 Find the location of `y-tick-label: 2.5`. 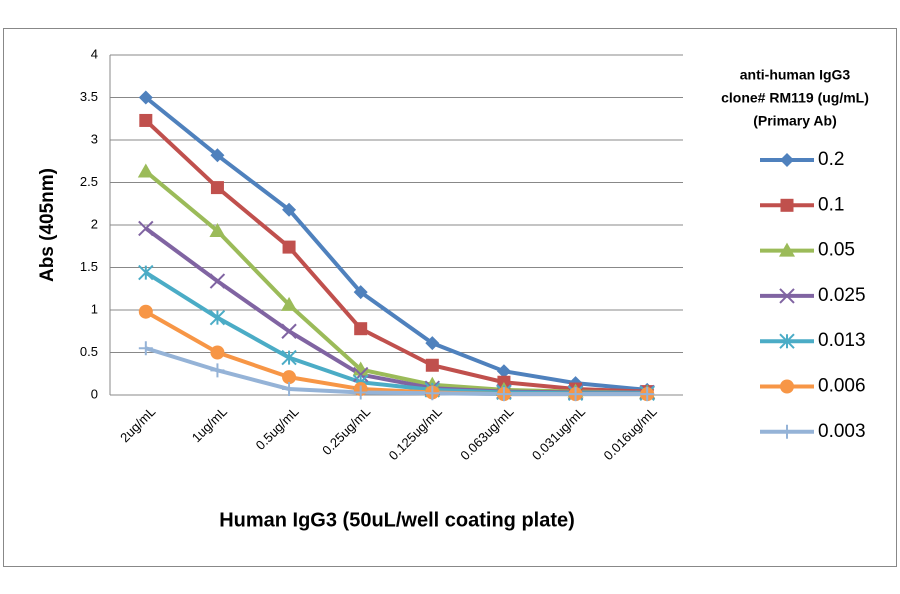

y-tick-label: 2.5 is located at coordinates (89, 181).